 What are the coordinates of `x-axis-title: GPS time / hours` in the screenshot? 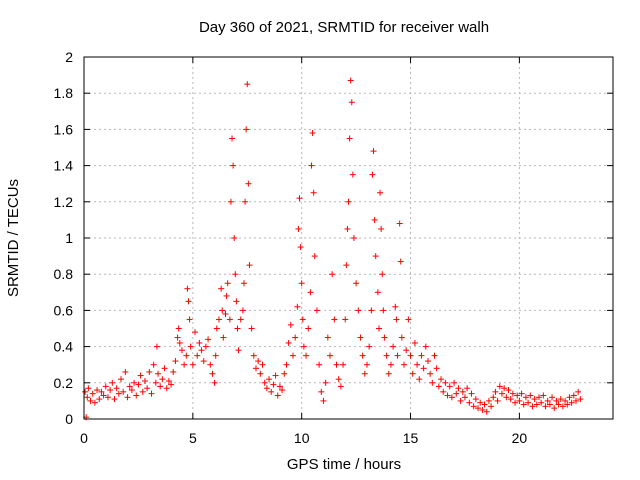 It's located at (344, 464).